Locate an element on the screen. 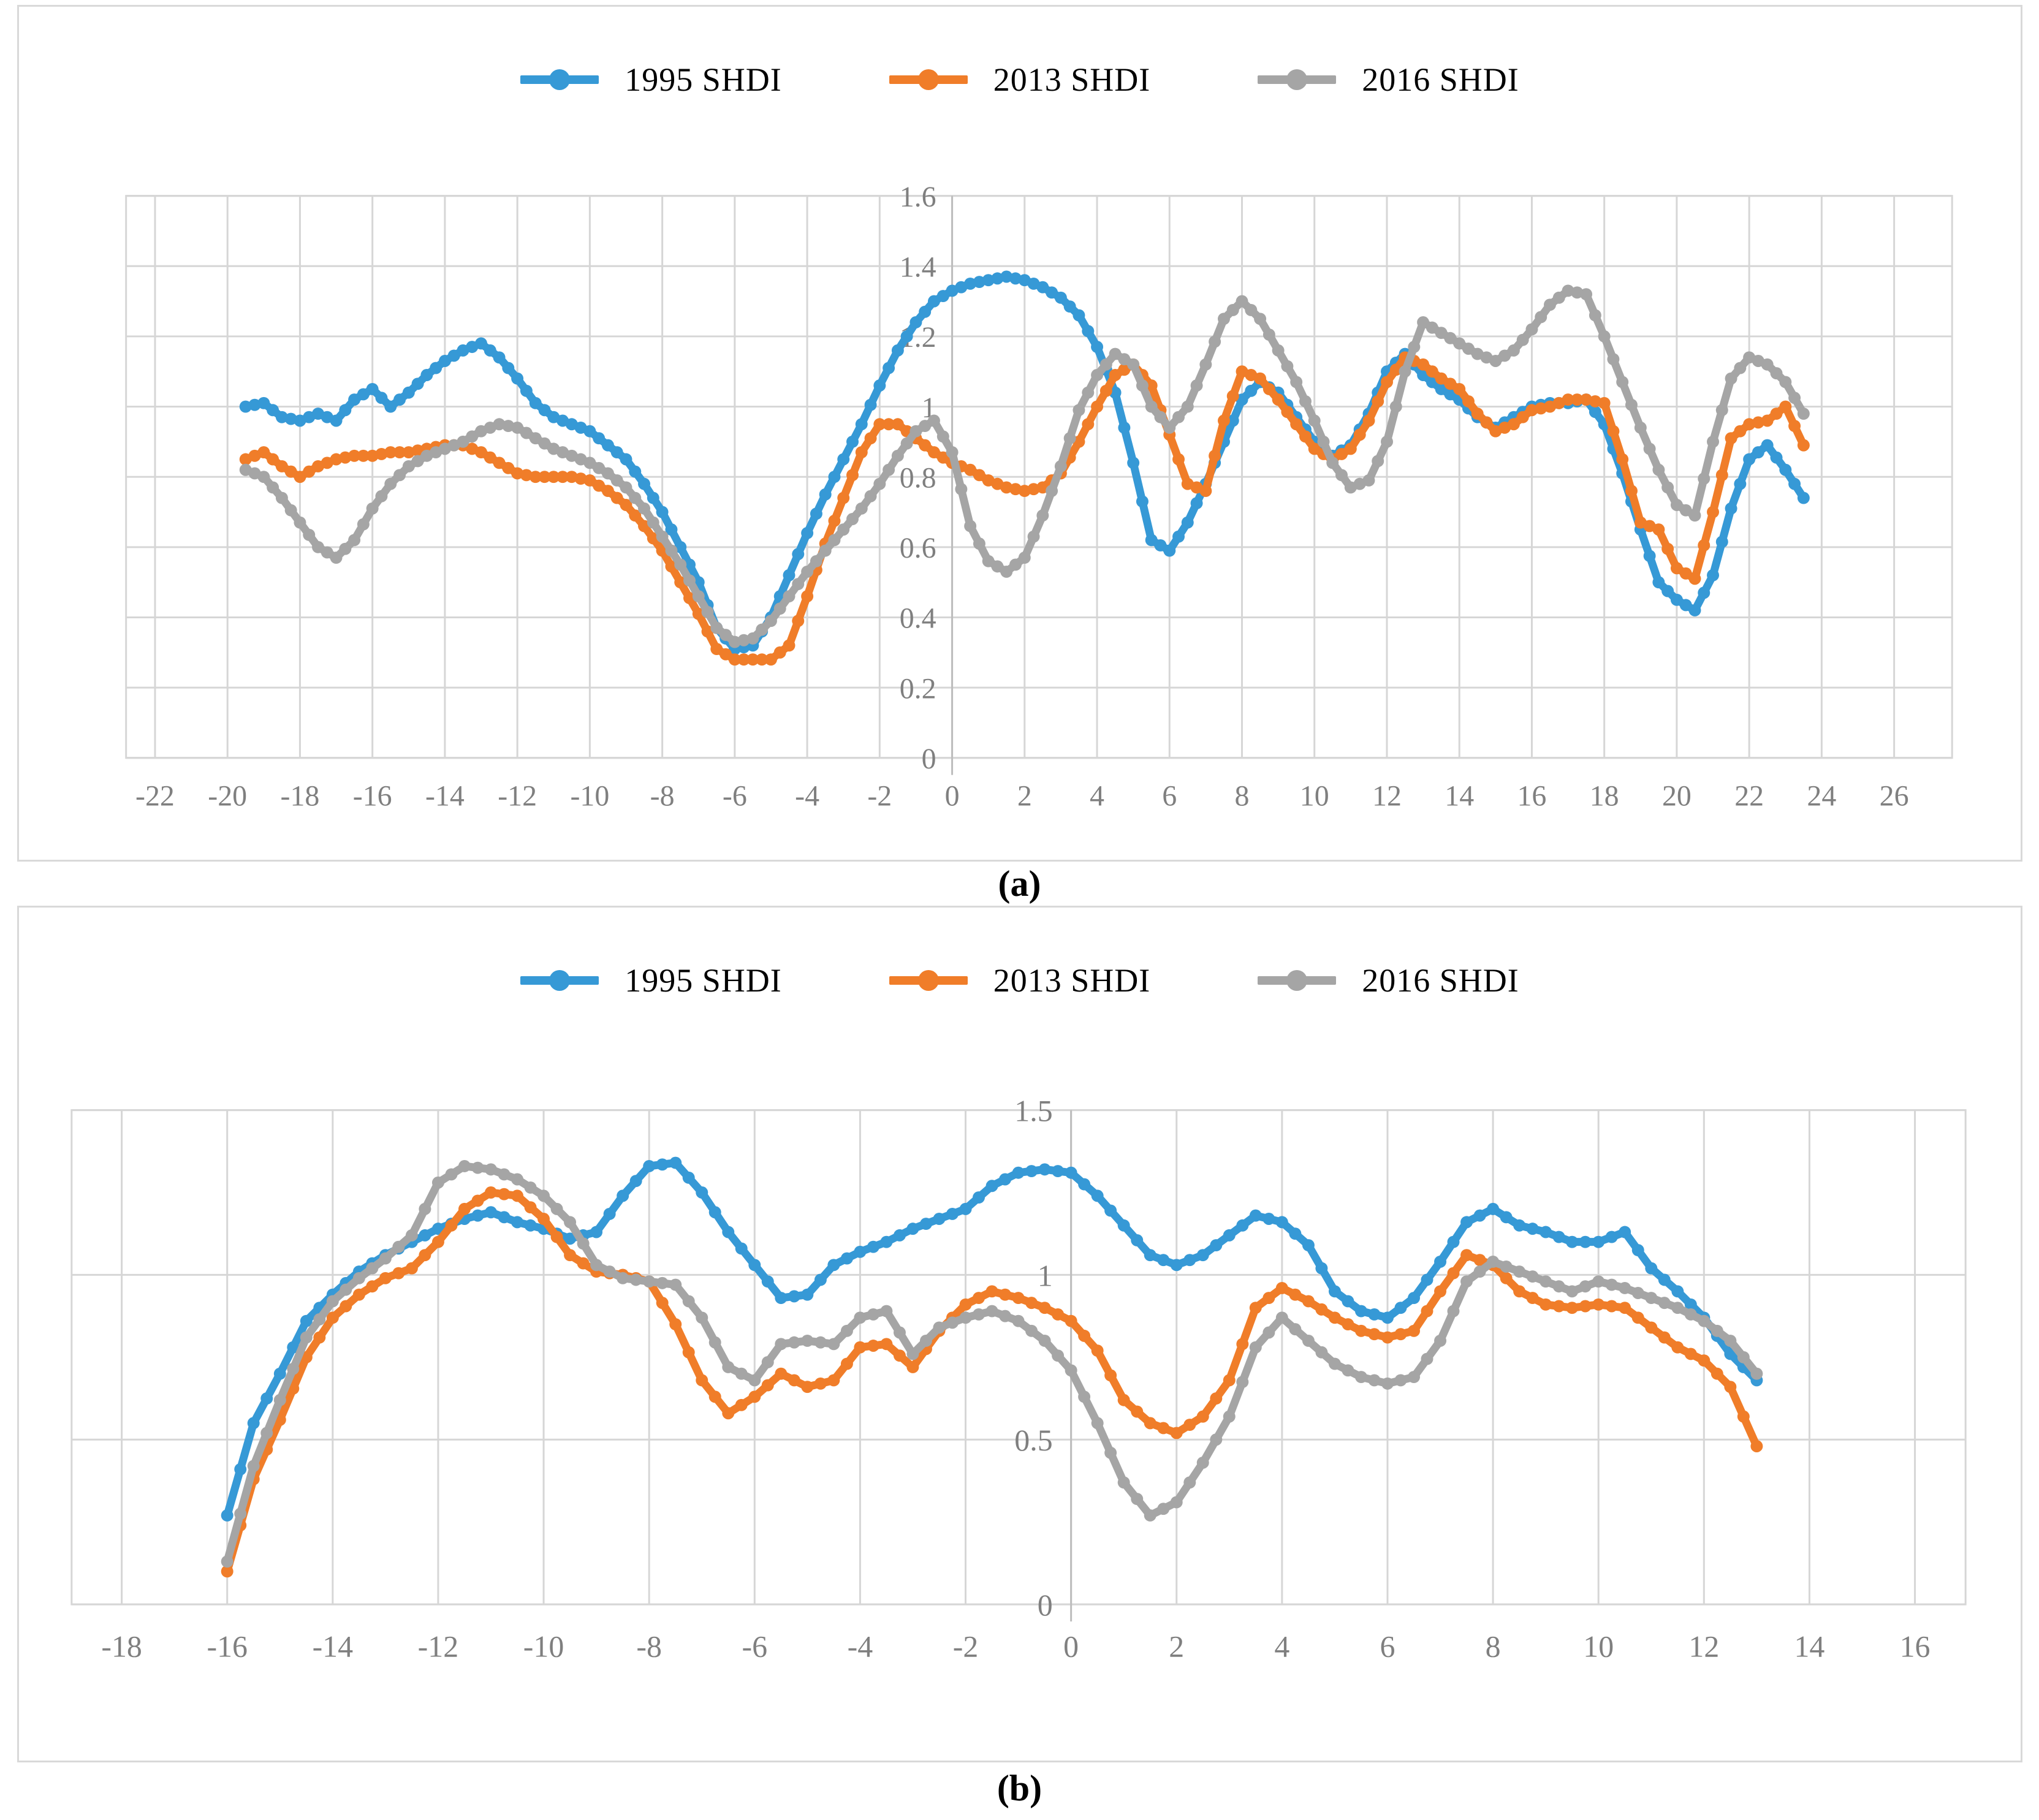 The height and width of the screenshot is (1820, 2039). svg-text: 20 is located at coordinates (1677, 795).